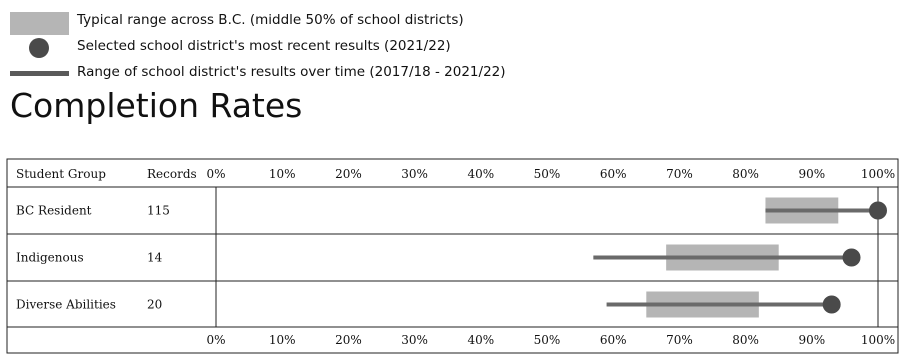 The image size is (906, 357). Describe the element at coordinates (480, 340) in the screenshot. I see `tick-label-bottom: 40%` at that location.